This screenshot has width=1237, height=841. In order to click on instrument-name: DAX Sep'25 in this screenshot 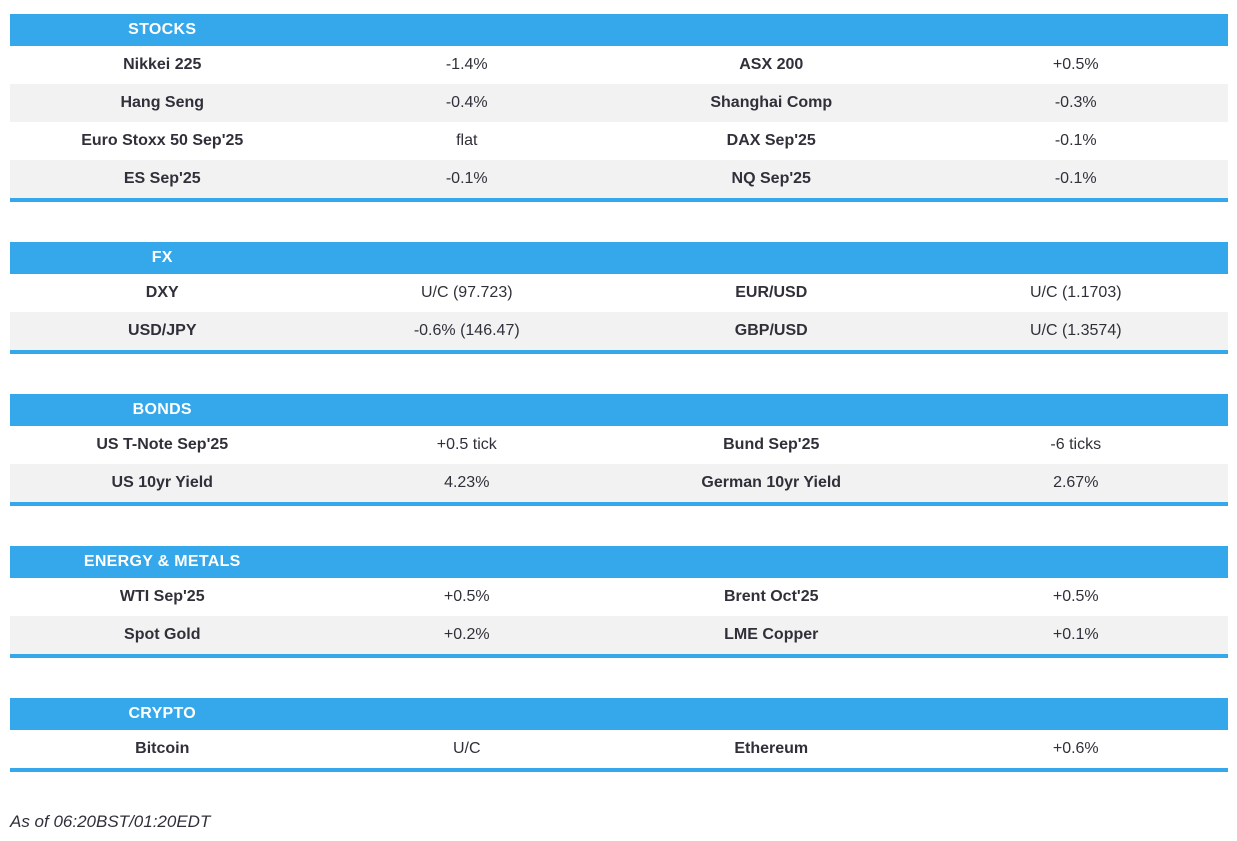, I will do `click(771, 140)`.